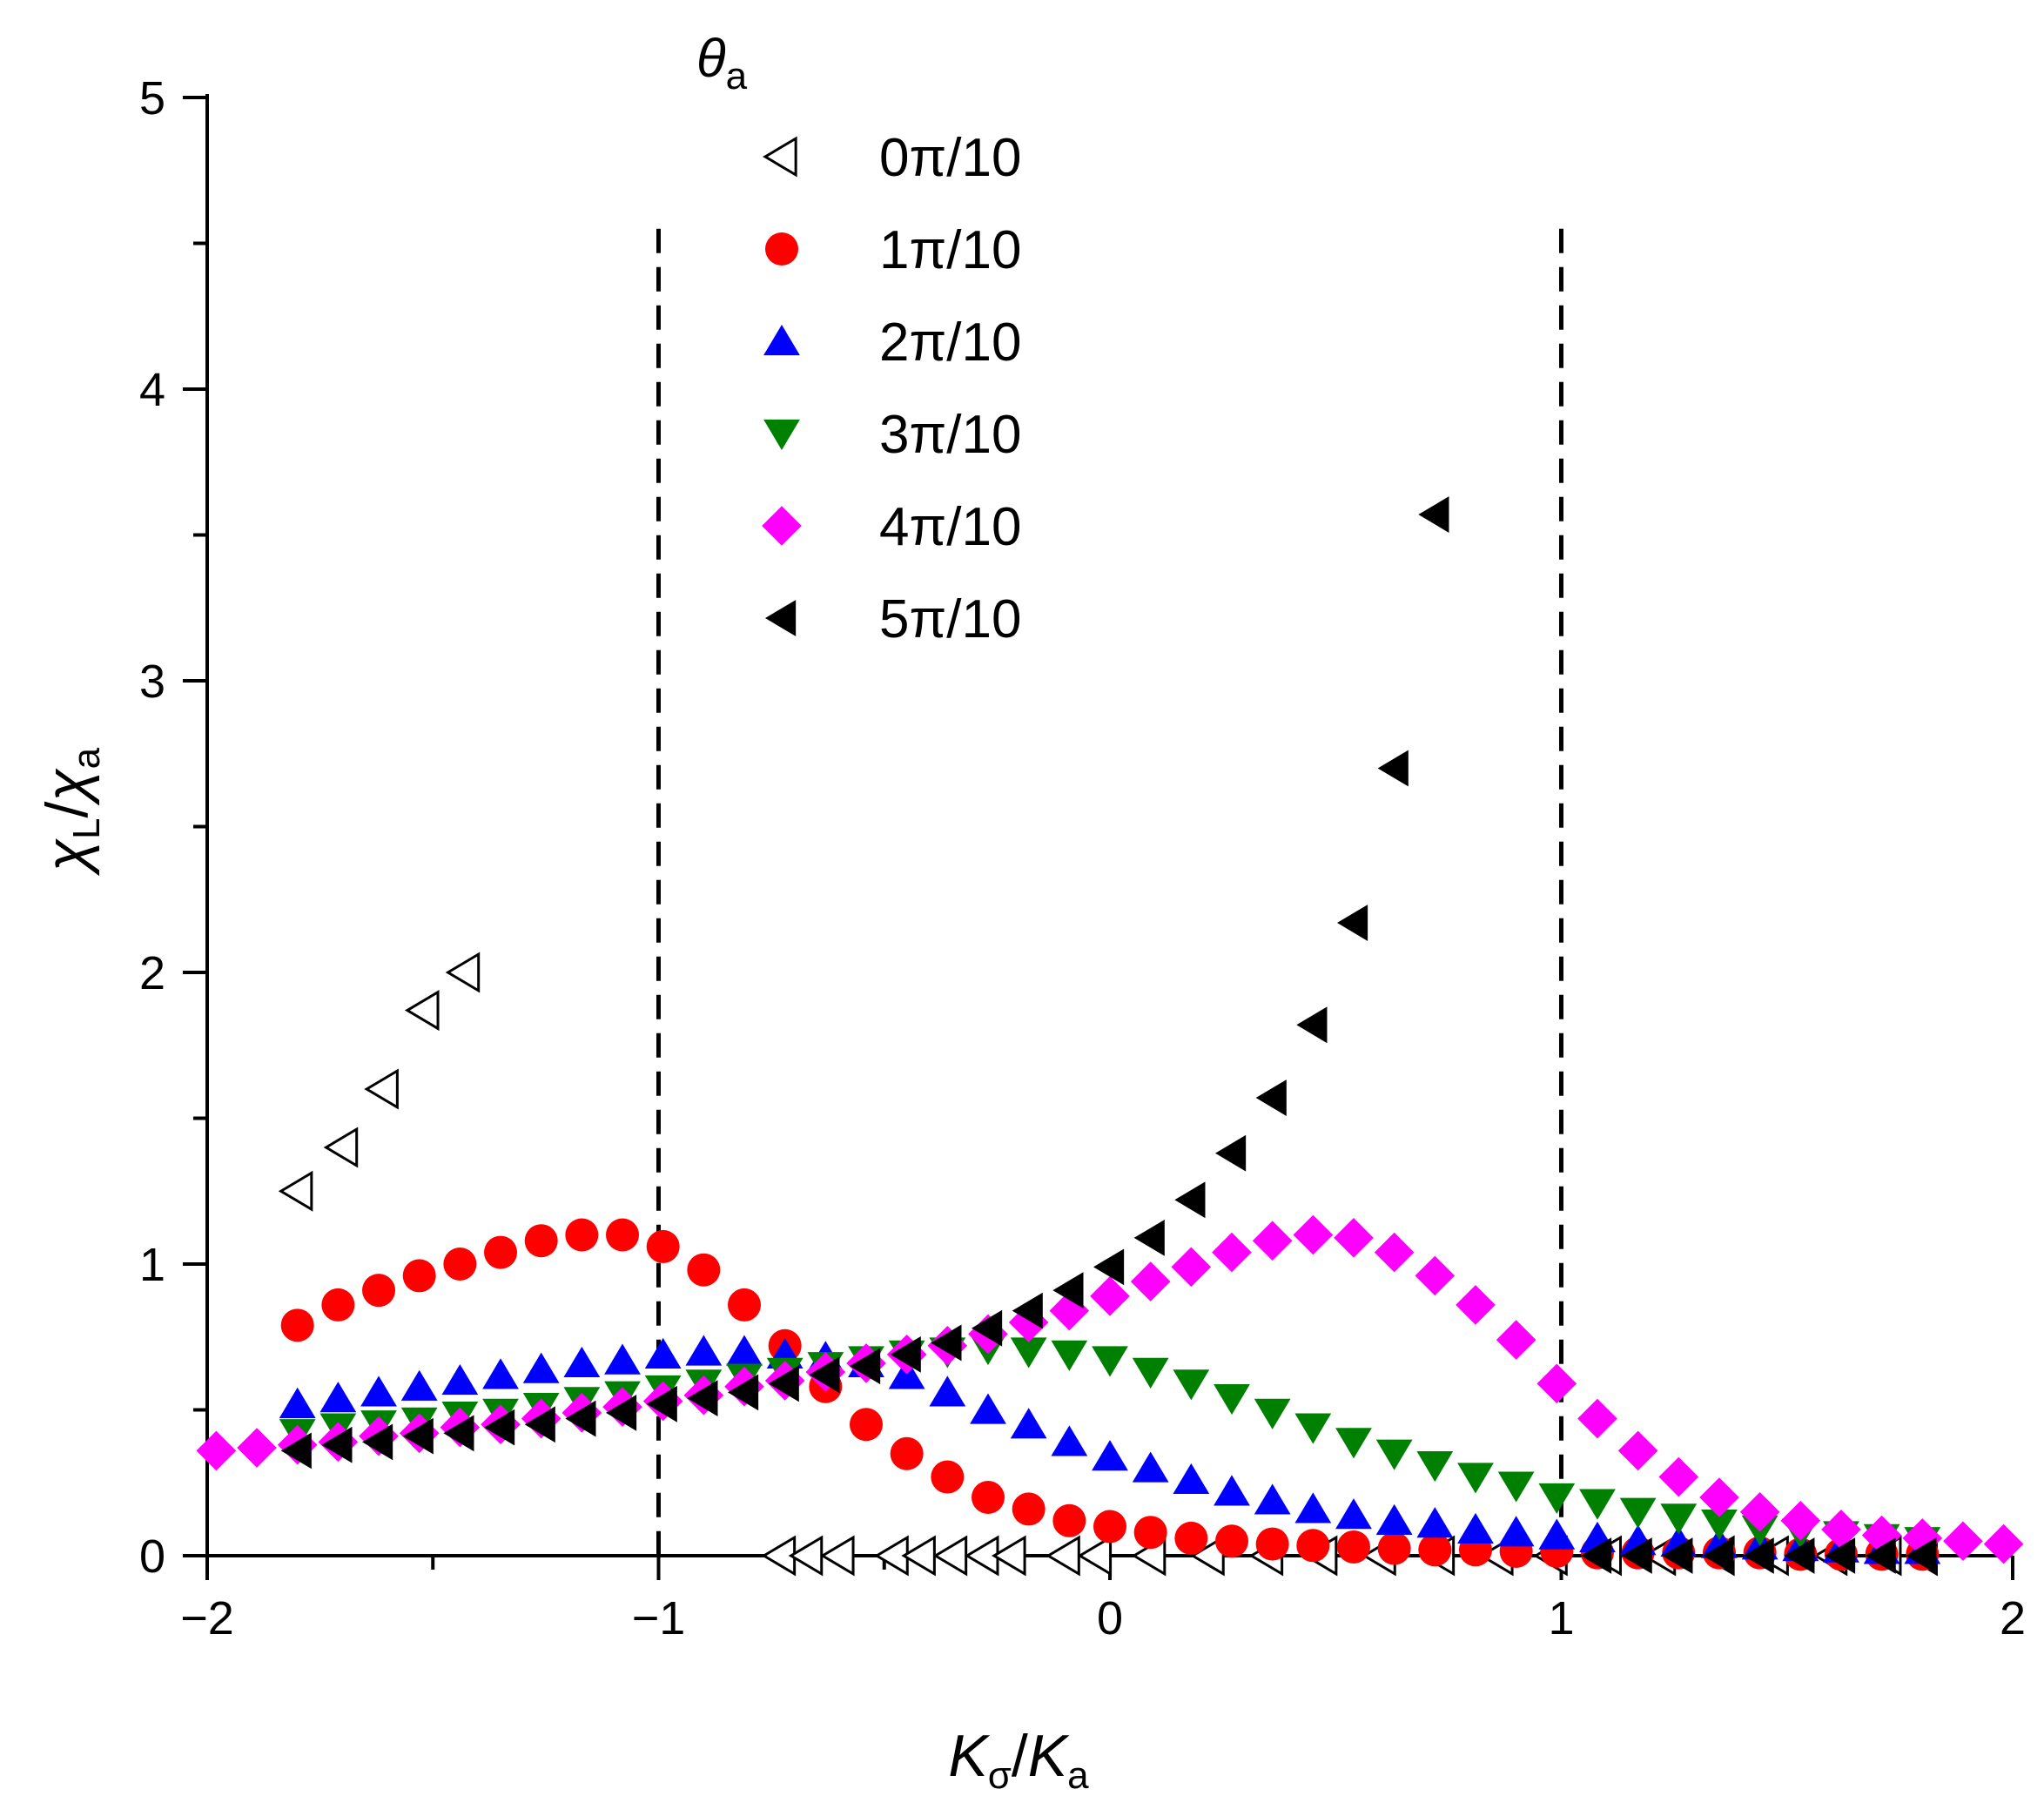  I want to click on x-axis-title: Kσ/Ka, so click(1019, 1760).